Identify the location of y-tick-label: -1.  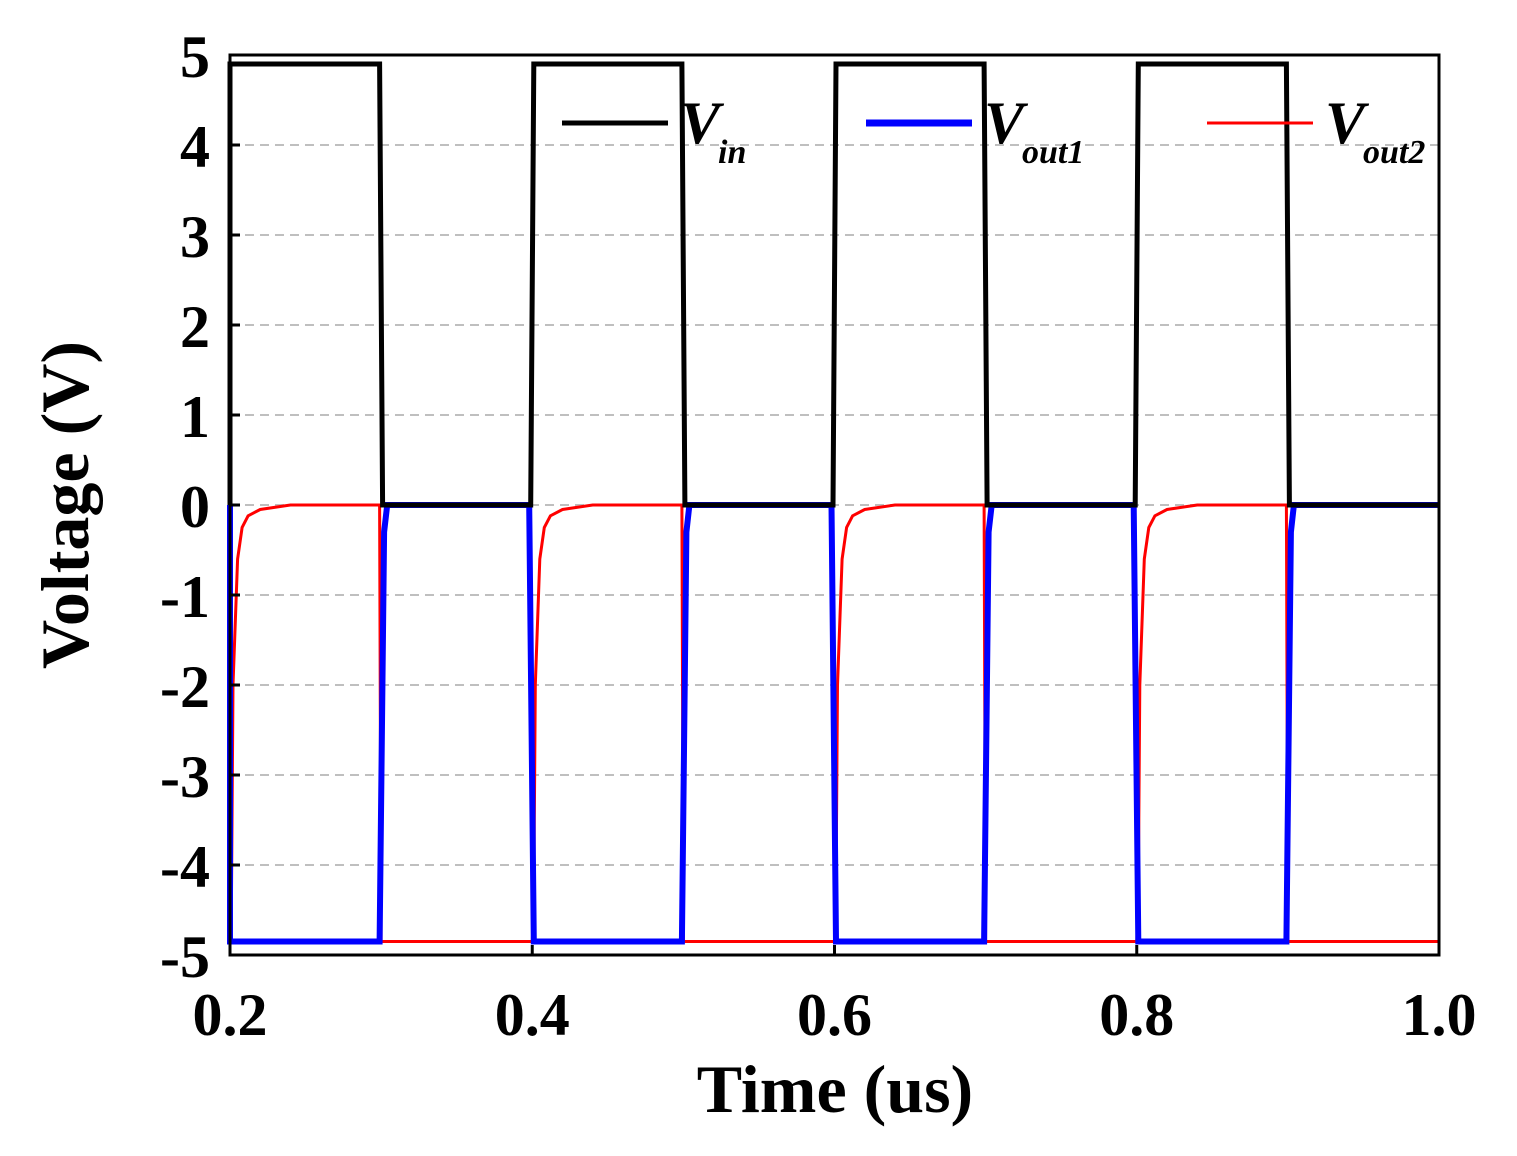
(185, 597).